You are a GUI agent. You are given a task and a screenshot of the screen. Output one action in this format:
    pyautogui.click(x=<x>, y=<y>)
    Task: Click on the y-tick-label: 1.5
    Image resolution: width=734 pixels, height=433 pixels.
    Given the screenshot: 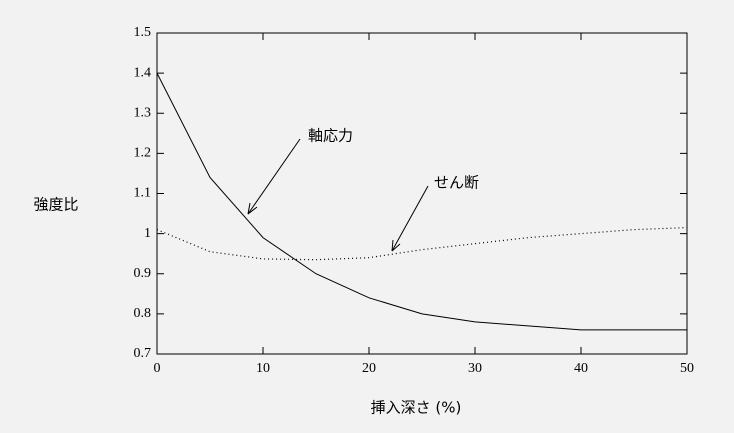 What is the action you would take?
    pyautogui.click(x=143, y=32)
    